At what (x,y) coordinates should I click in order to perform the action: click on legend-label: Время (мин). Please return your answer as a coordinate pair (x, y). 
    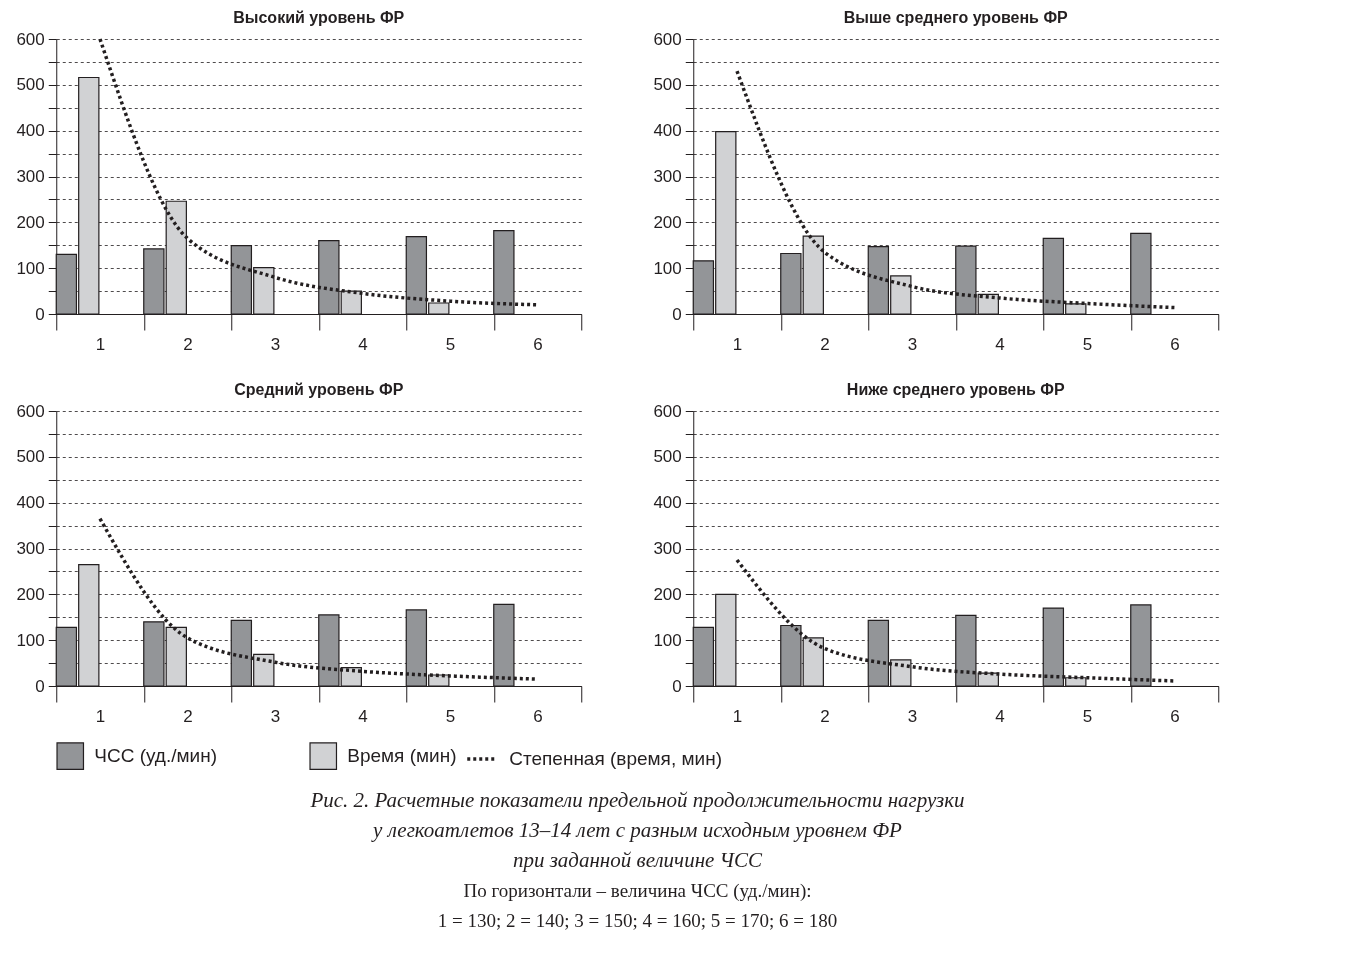
    Looking at the image, I should click on (402, 756).